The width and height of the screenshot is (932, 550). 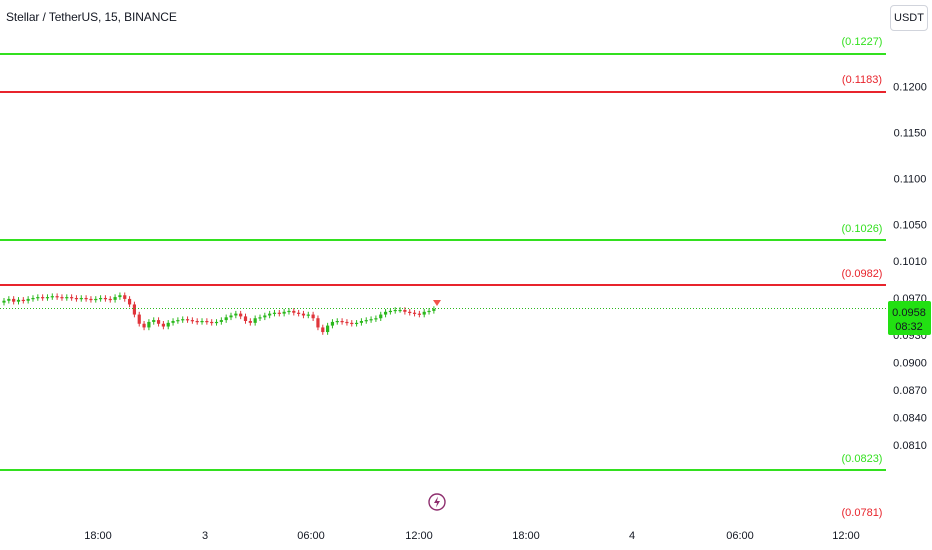 I want to click on level-label: (0.1026), so click(x=862, y=229).